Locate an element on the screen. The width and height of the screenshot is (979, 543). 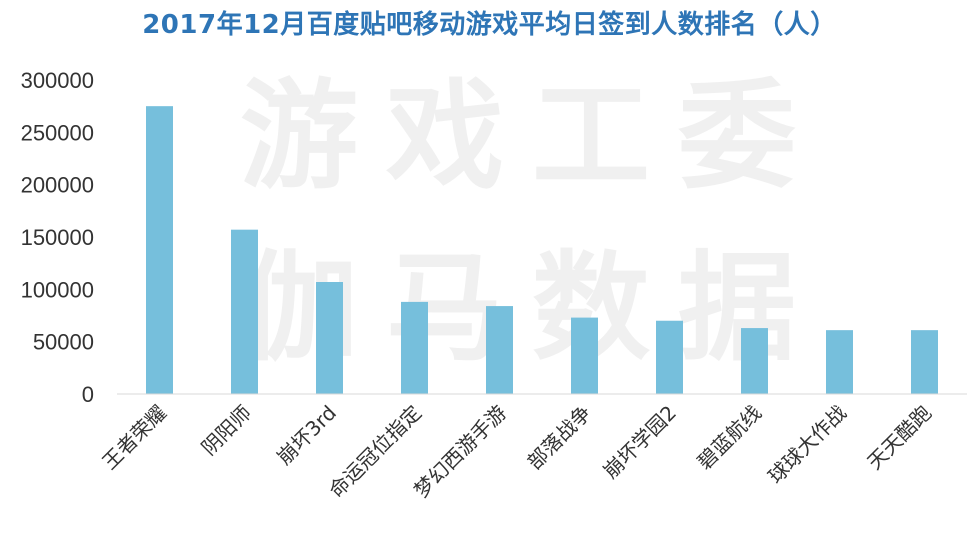
y-tick-label: 50000 is located at coordinates (63, 342).